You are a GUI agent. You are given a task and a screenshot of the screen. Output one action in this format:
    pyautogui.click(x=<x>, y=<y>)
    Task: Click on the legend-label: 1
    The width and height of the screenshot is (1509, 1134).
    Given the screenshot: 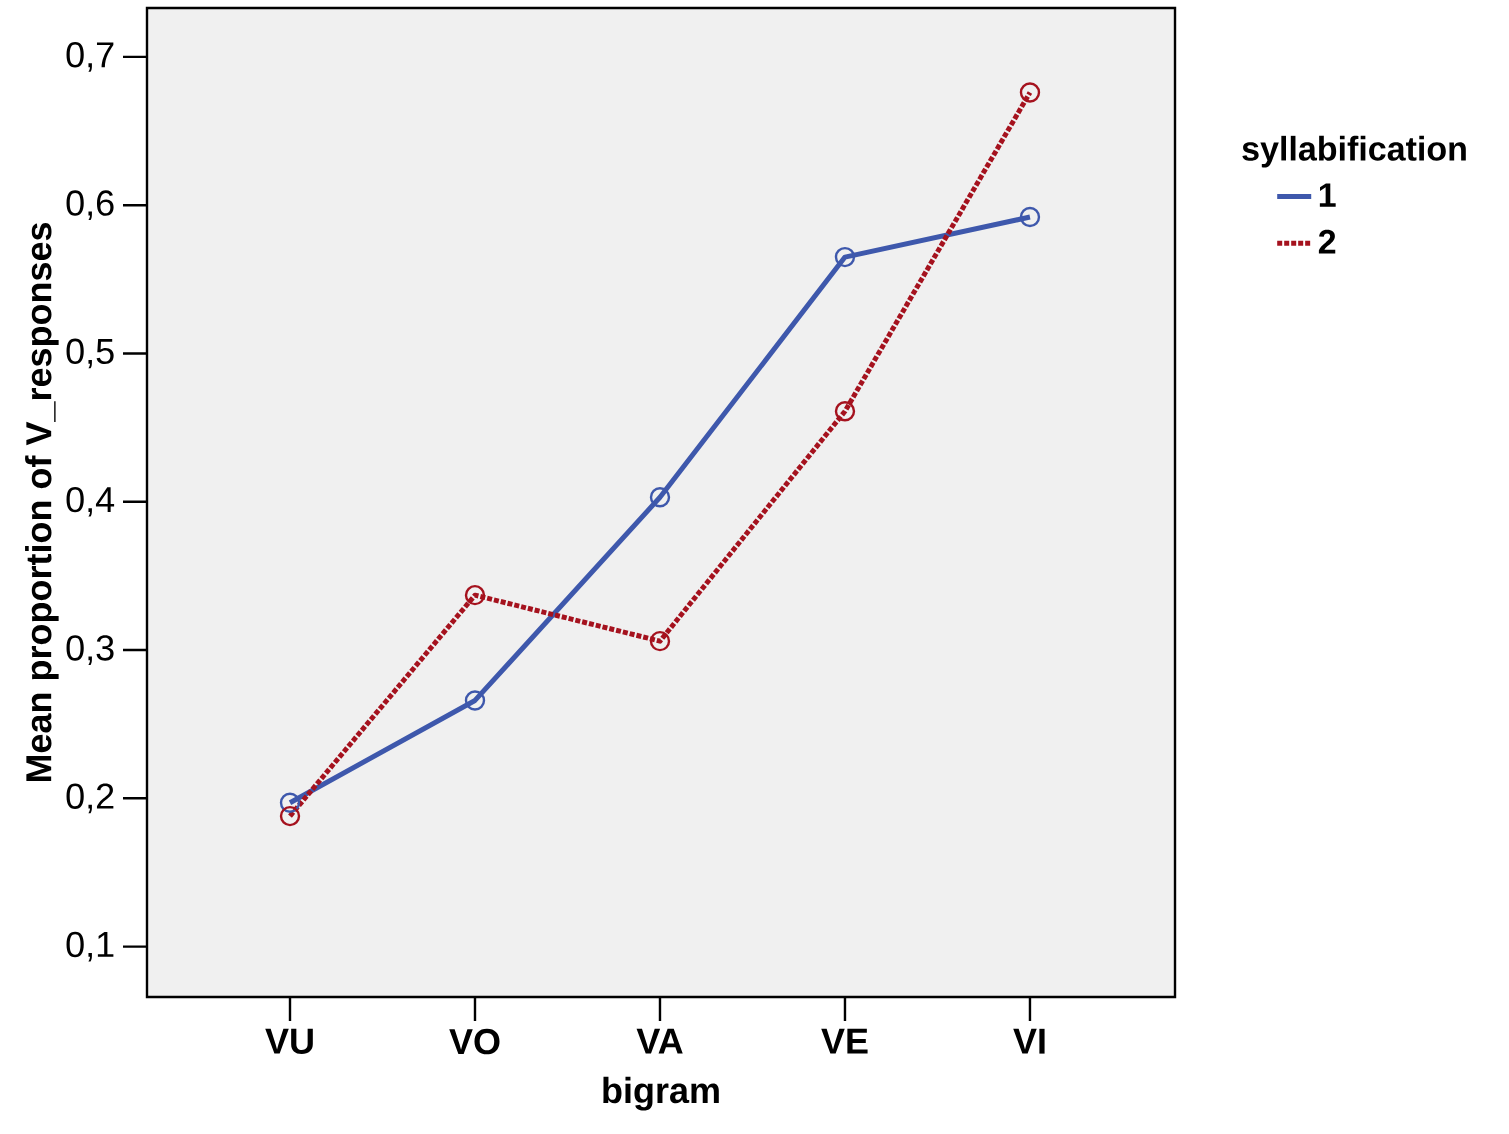 What is the action you would take?
    pyautogui.click(x=1327, y=195)
    